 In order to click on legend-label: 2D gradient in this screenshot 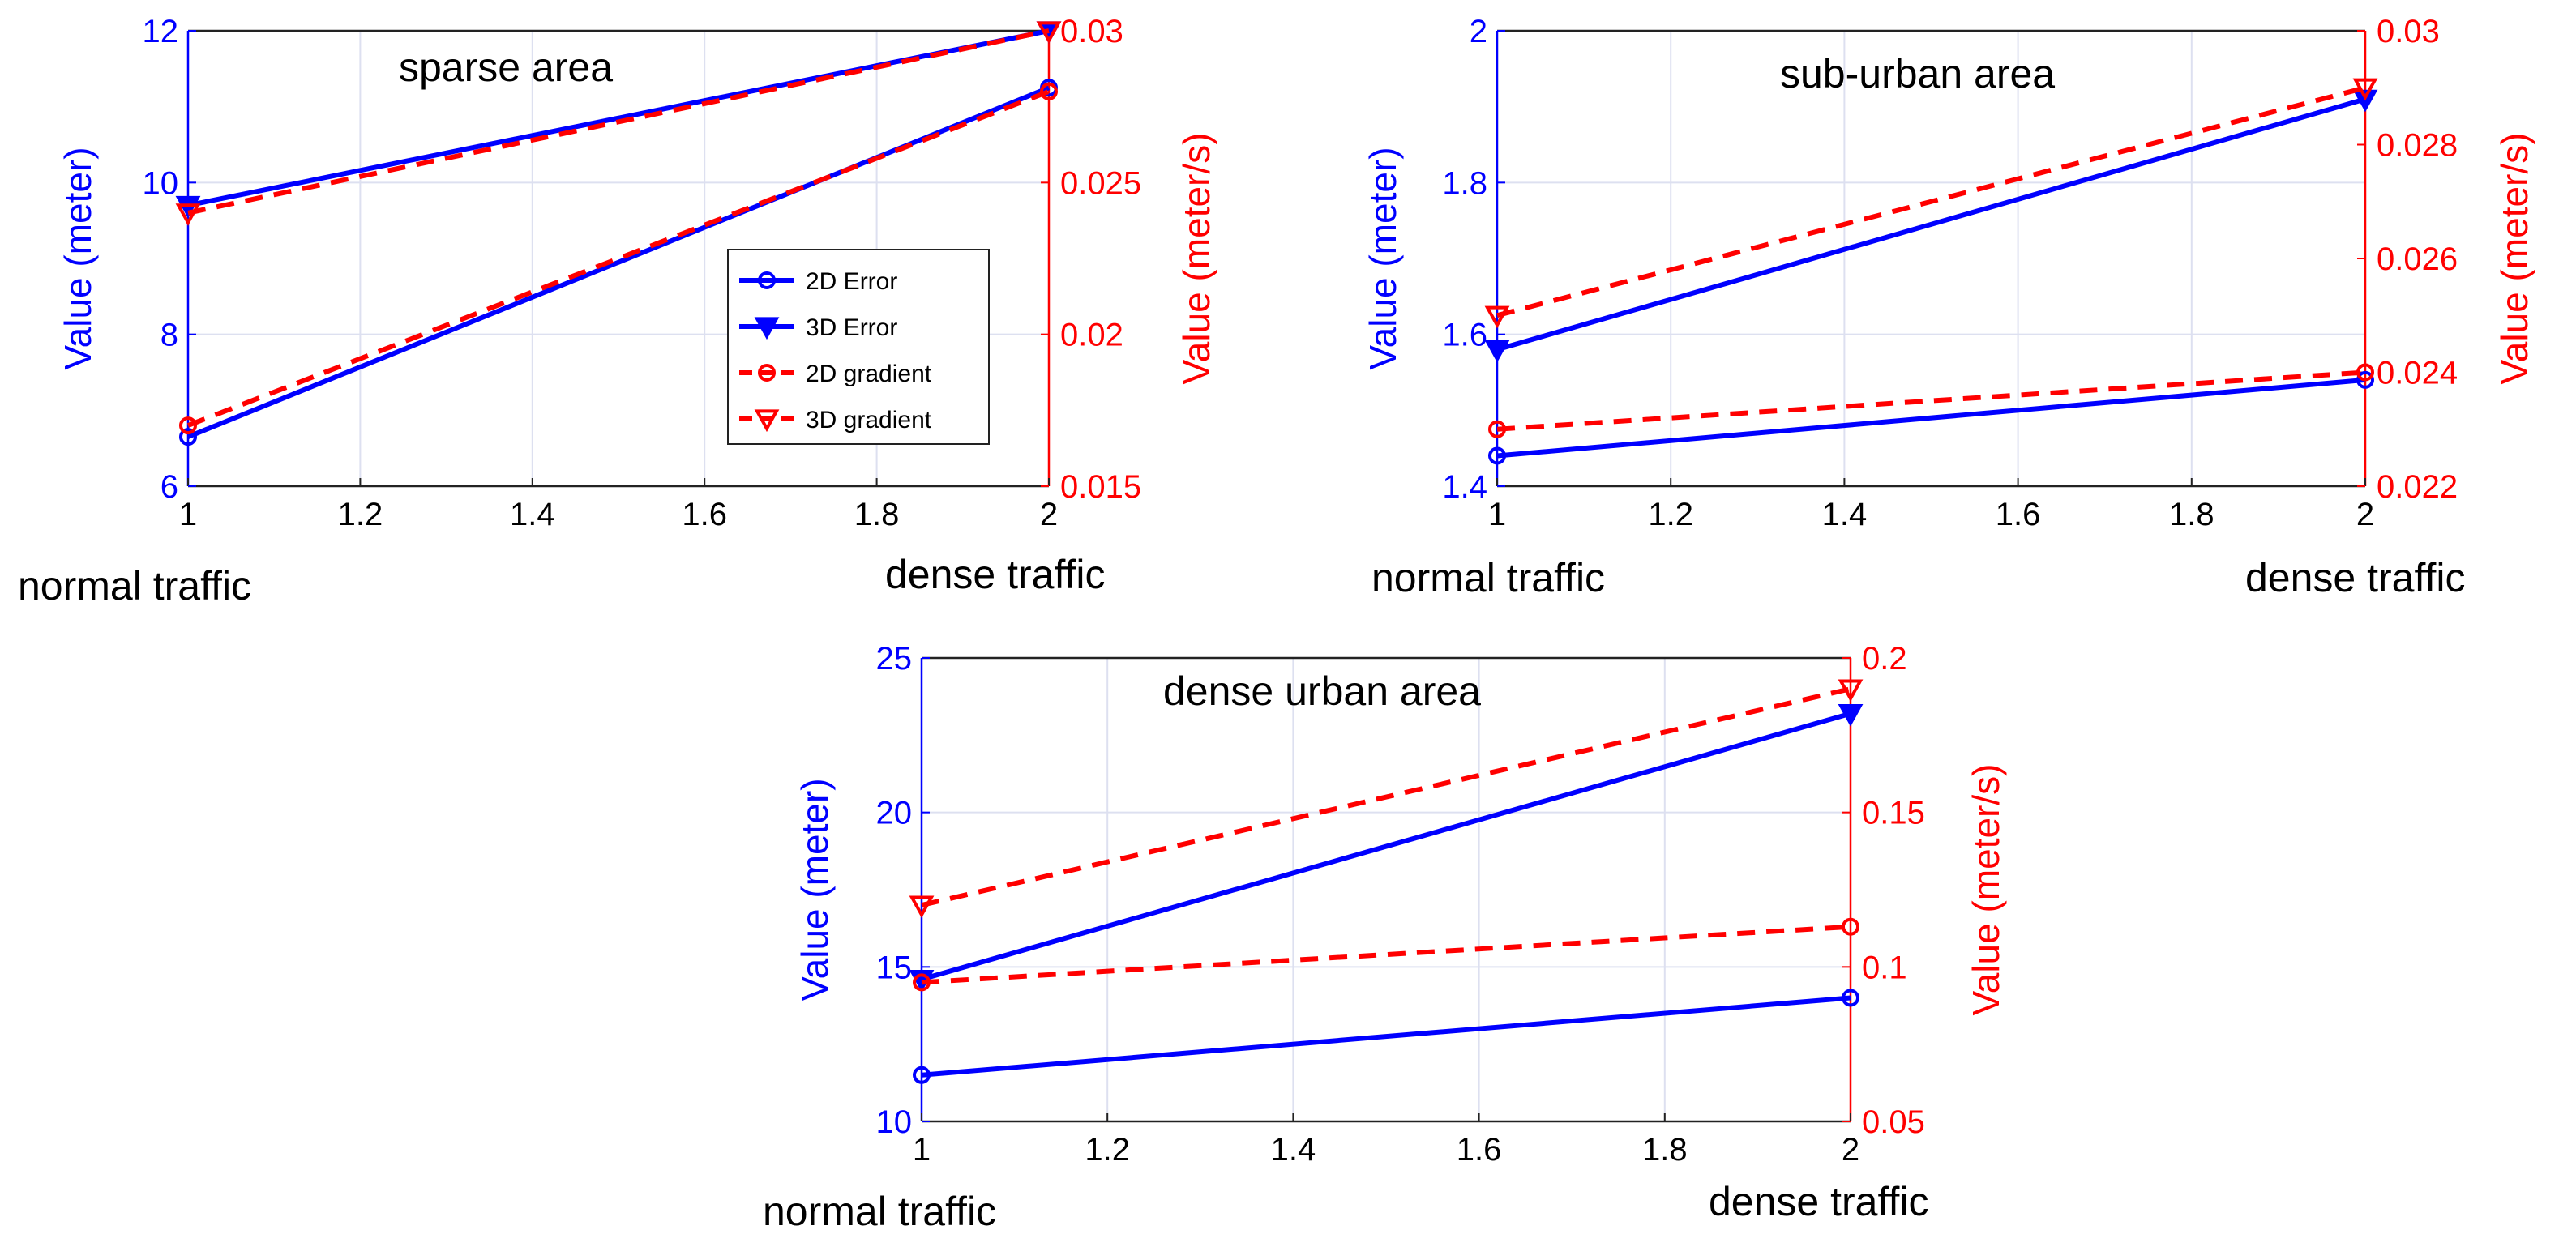, I will do `click(869, 374)`.